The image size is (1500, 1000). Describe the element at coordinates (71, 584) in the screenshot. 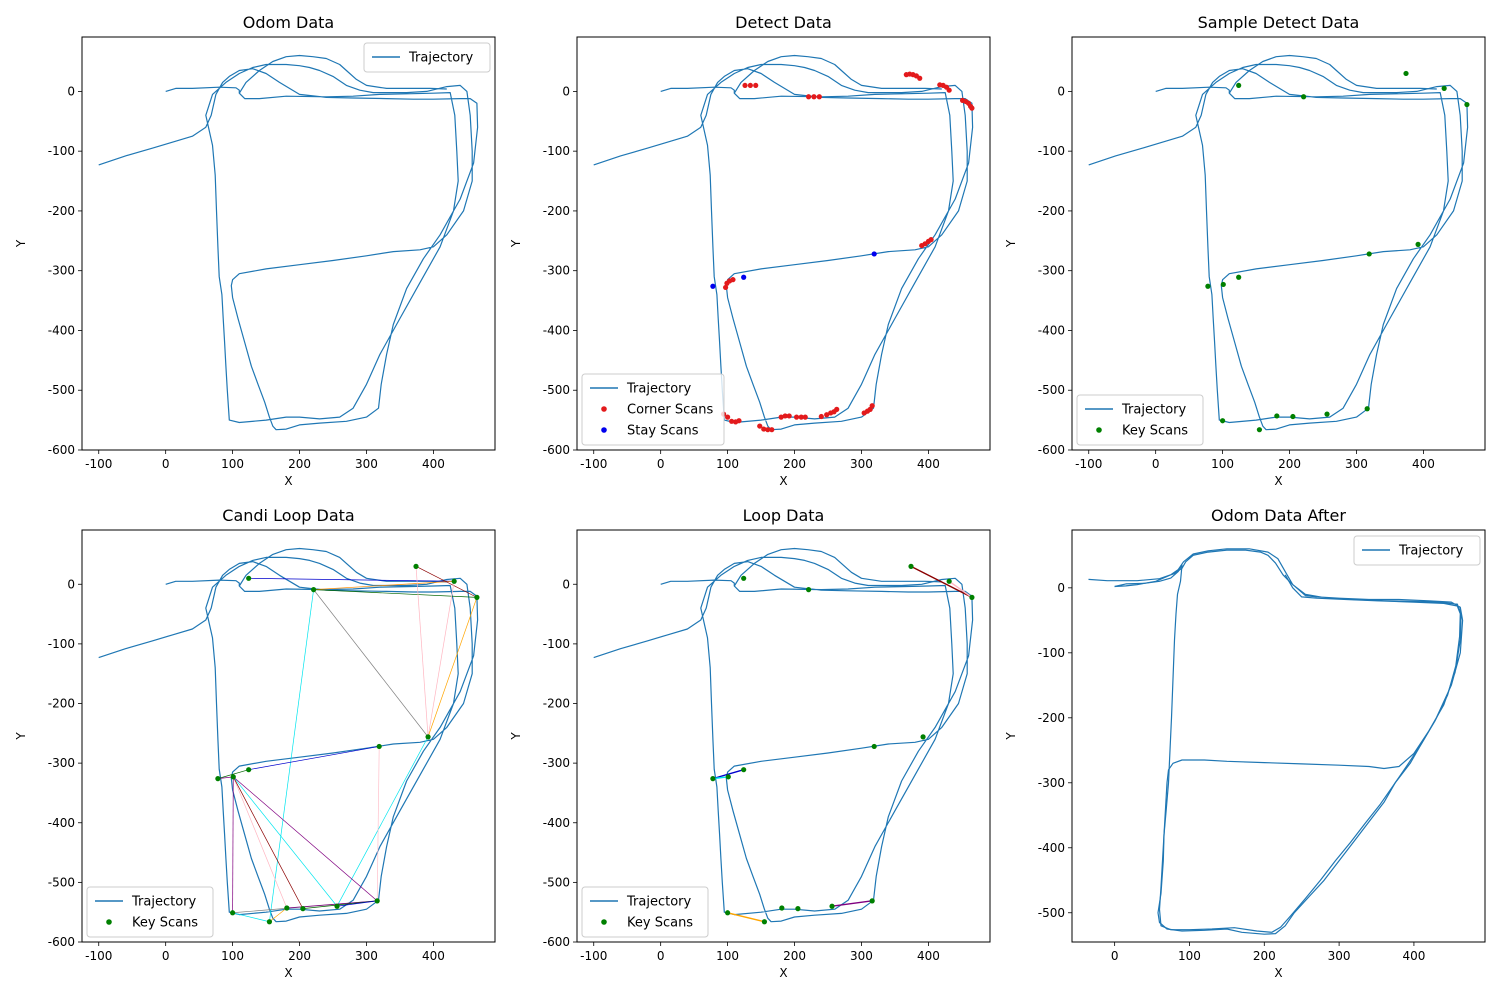

I see `y-tick-label: 0` at that location.